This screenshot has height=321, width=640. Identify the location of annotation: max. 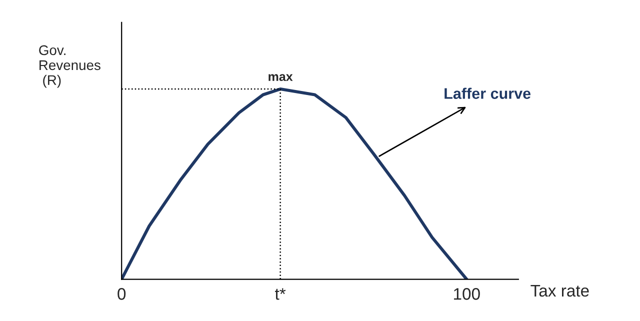
(280, 78).